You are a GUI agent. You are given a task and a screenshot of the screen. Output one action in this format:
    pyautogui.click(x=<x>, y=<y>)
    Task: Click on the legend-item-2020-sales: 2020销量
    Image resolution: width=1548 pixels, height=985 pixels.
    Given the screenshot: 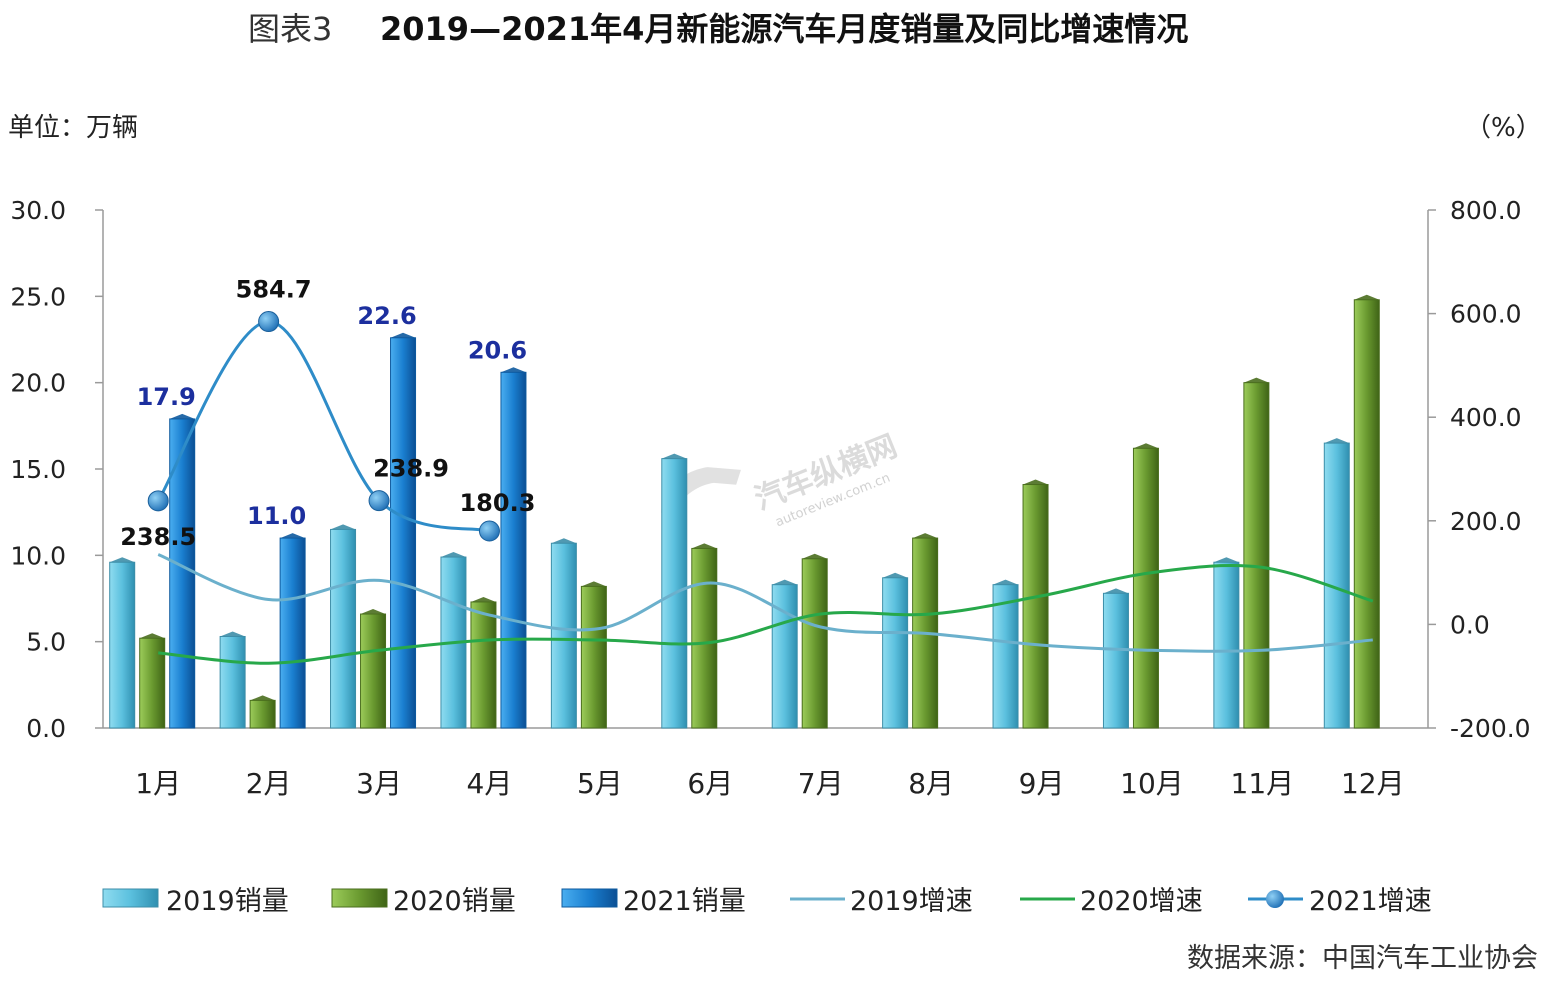 What is the action you would take?
    pyautogui.click(x=423, y=901)
    